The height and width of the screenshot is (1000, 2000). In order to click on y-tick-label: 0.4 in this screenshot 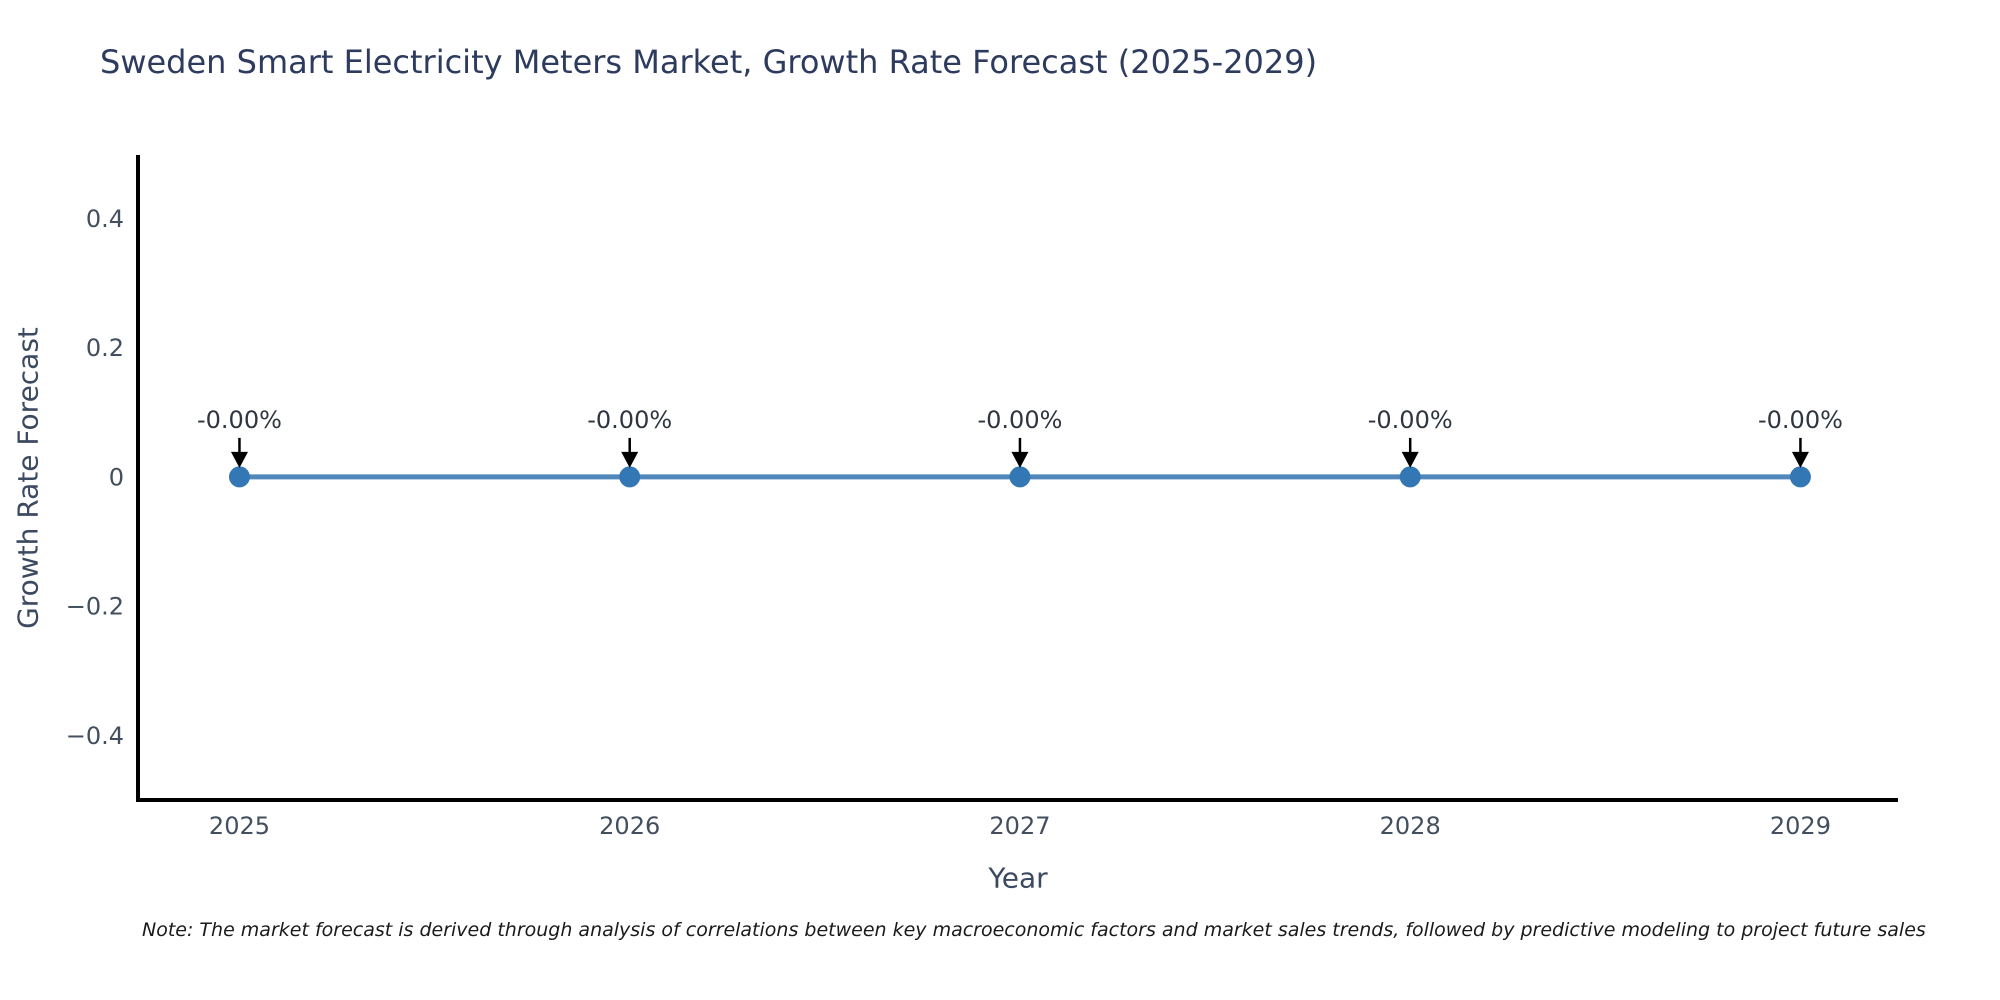, I will do `click(105, 219)`.